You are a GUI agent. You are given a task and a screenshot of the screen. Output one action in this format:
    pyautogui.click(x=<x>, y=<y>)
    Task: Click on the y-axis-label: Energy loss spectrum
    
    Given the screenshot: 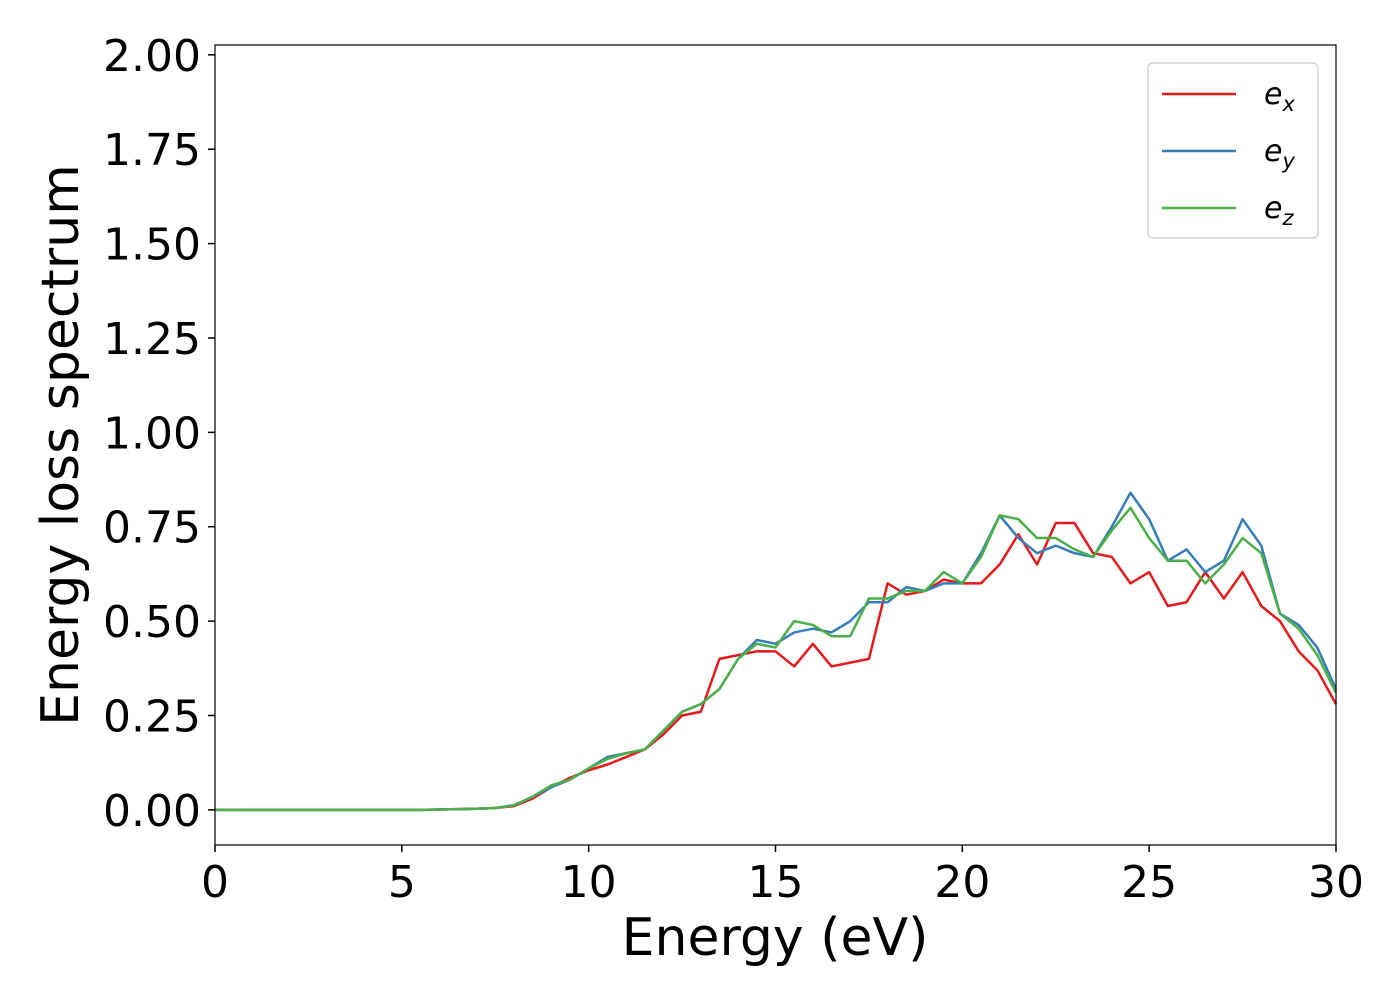 What is the action you would take?
    pyautogui.click(x=61, y=445)
    